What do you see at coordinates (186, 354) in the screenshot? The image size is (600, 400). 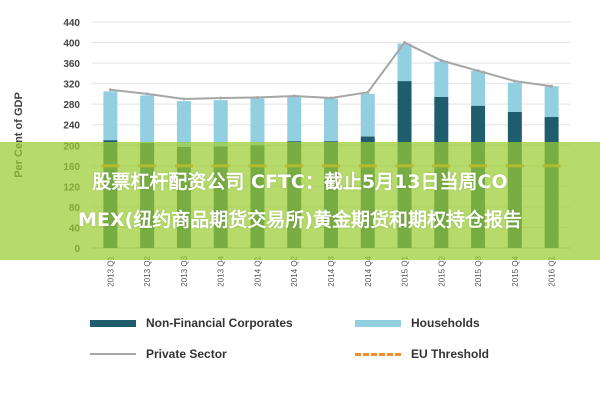 I see `legend-label-private: Private Sector` at bounding box center [186, 354].